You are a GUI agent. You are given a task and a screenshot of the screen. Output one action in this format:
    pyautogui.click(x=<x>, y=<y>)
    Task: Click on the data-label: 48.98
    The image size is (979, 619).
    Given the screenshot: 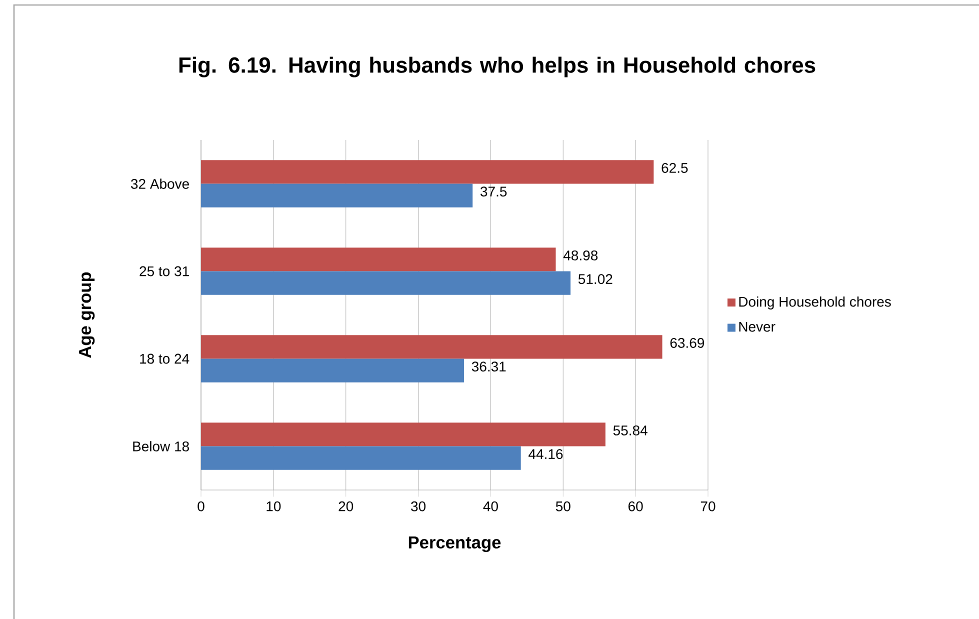 What is the action you would take?
    pyautogui.click(x=580, y=255)
    